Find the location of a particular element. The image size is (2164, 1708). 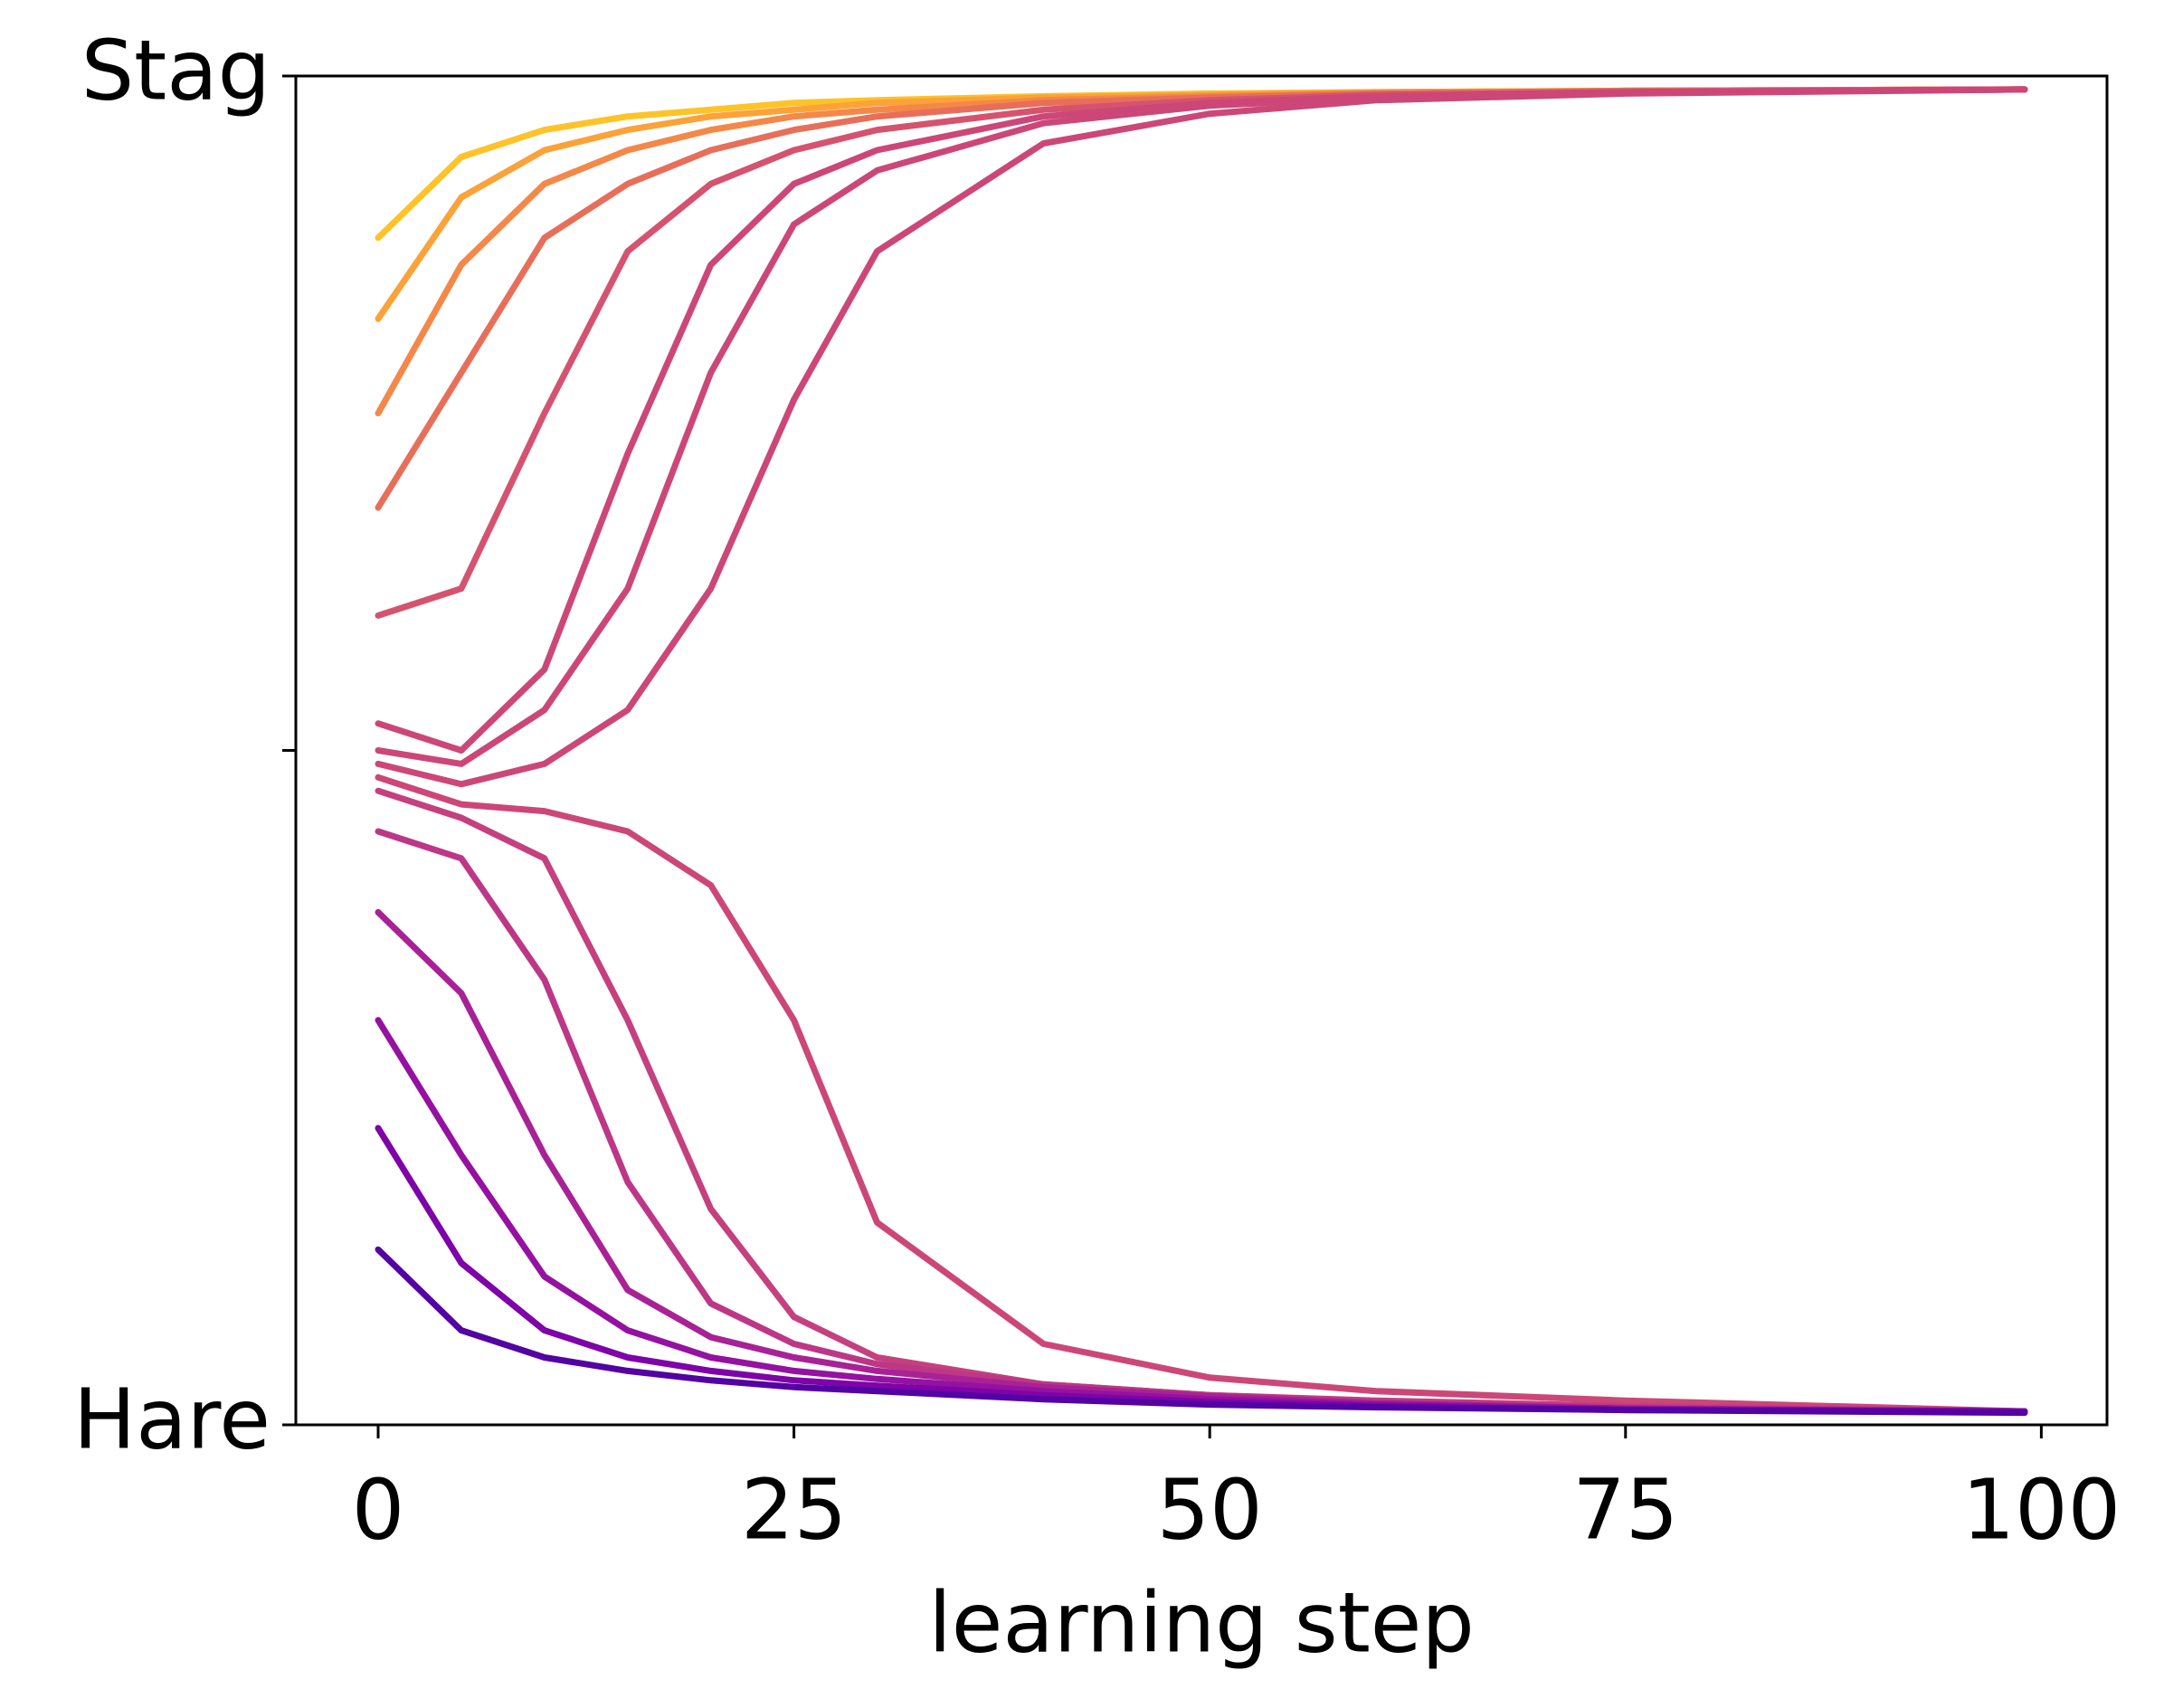

y-tick-label: Hare is located at coordinates (171, 1419).